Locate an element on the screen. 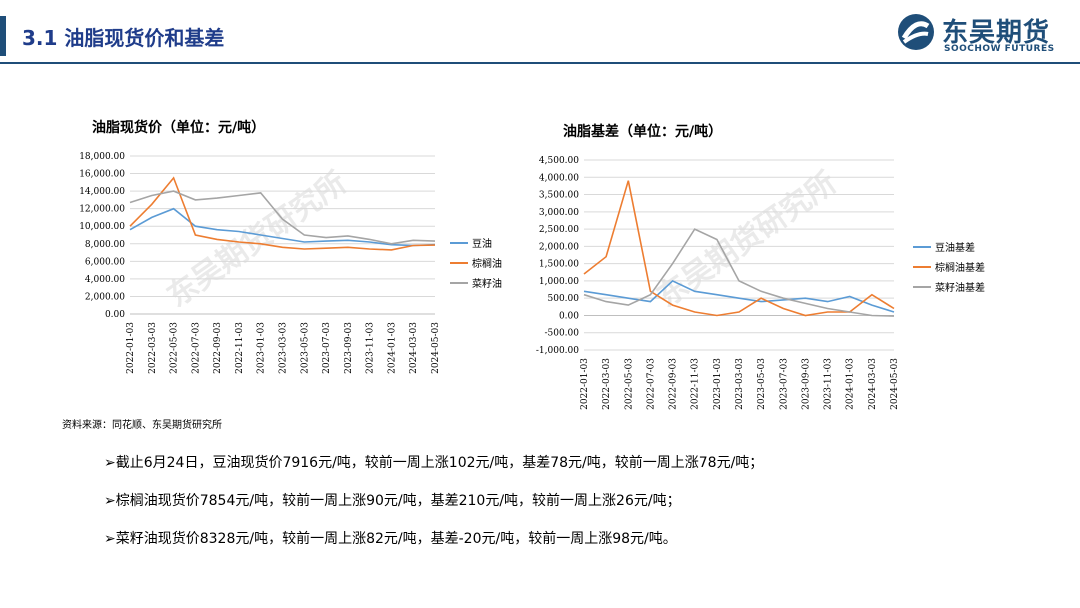 This screenshot has height=608, width=1080. legend-label: 菜籽油 is located at coordinates (487, 283).